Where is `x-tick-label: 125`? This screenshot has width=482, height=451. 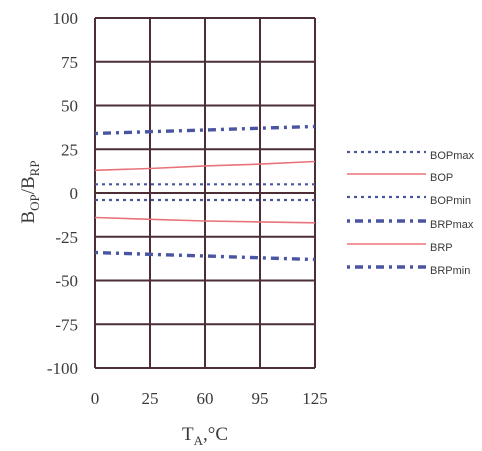
x-tick-label: 125 is located at coordinates (315, 398).